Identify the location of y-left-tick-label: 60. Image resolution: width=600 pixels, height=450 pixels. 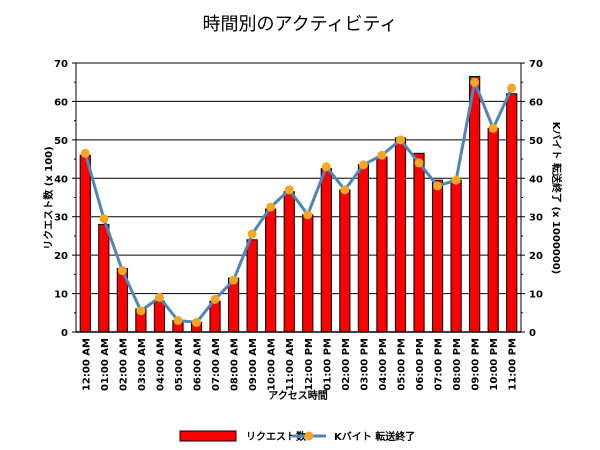
(61, 102).